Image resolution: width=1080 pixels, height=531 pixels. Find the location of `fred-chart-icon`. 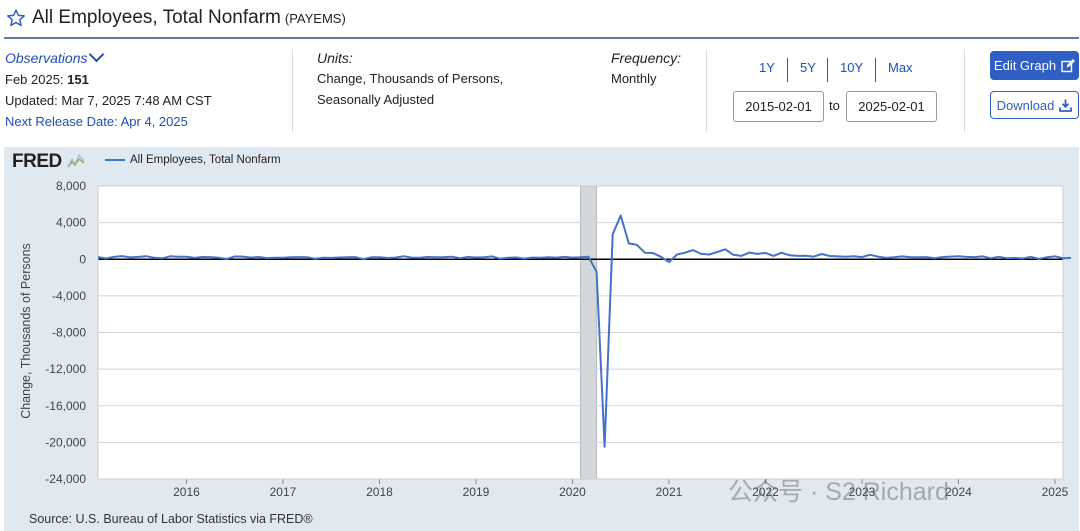

fred-chart-icon is located at coordinates (75, 160).